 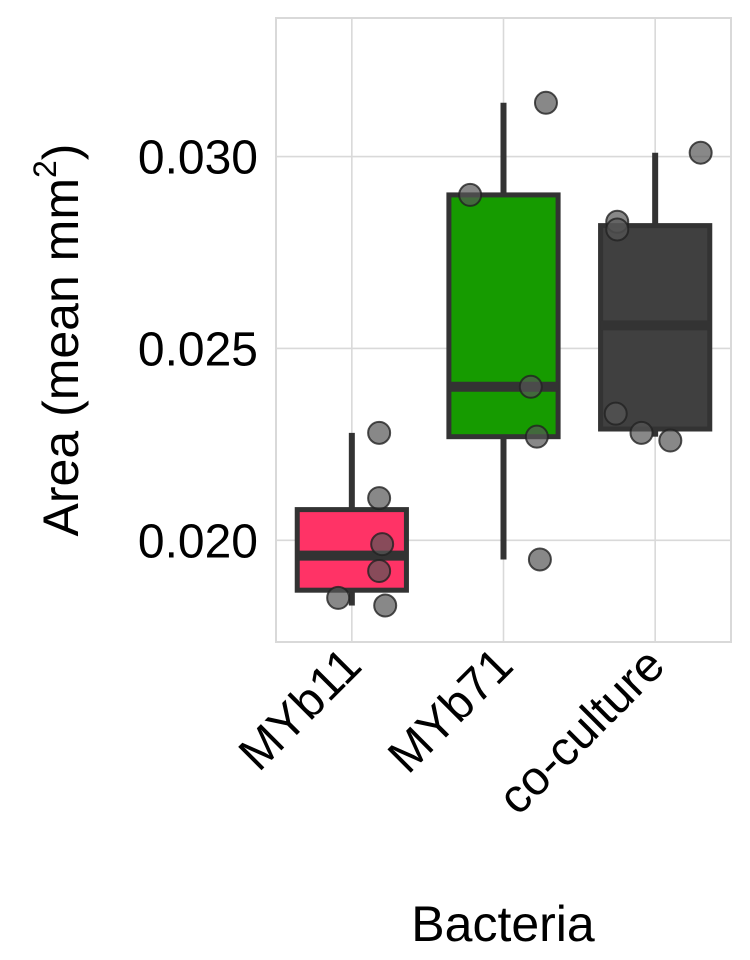 What do you see at coordinates (503, 316) in the screenshot?
I see `box-body` at bounding box center [503, 316].